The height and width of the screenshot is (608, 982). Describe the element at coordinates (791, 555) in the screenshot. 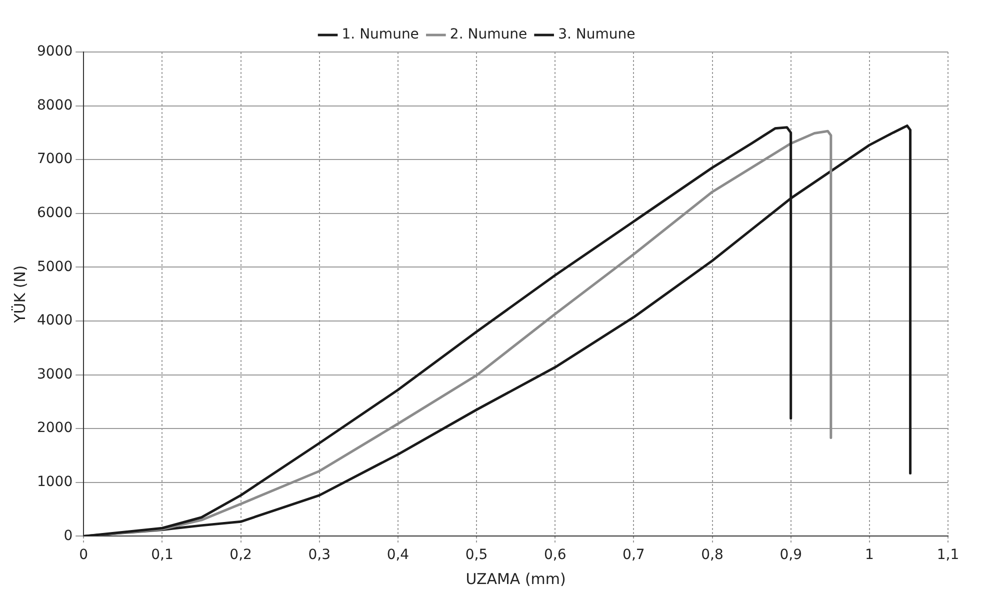

I see `x-tick-label: 0,9` at that location.